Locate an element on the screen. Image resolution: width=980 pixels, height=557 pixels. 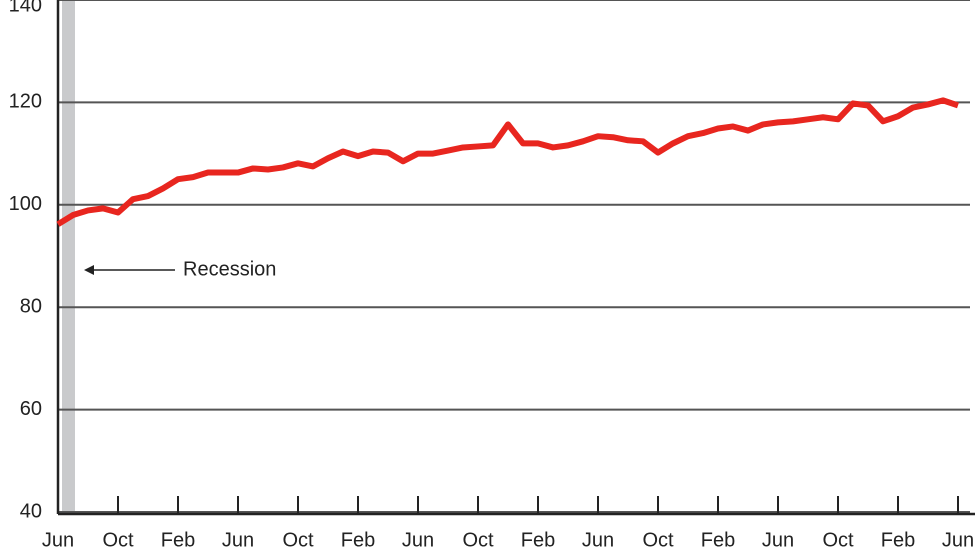
y-tick-label: 80 is located at coordinates (31, 306).